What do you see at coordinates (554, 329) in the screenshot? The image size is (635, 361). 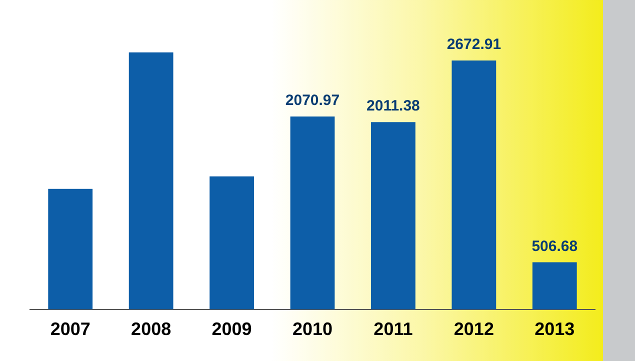 I see `x-tick-label: 2013` at bounding box center [554, 329].